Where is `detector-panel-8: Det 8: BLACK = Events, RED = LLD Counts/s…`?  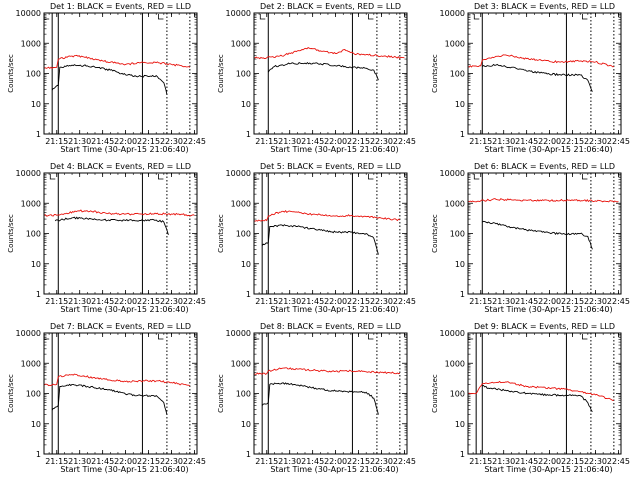
detector-panel-8: Det 8: BLACK = Events, RED = LLD Counts/s… is located at coordinates (316, 398).